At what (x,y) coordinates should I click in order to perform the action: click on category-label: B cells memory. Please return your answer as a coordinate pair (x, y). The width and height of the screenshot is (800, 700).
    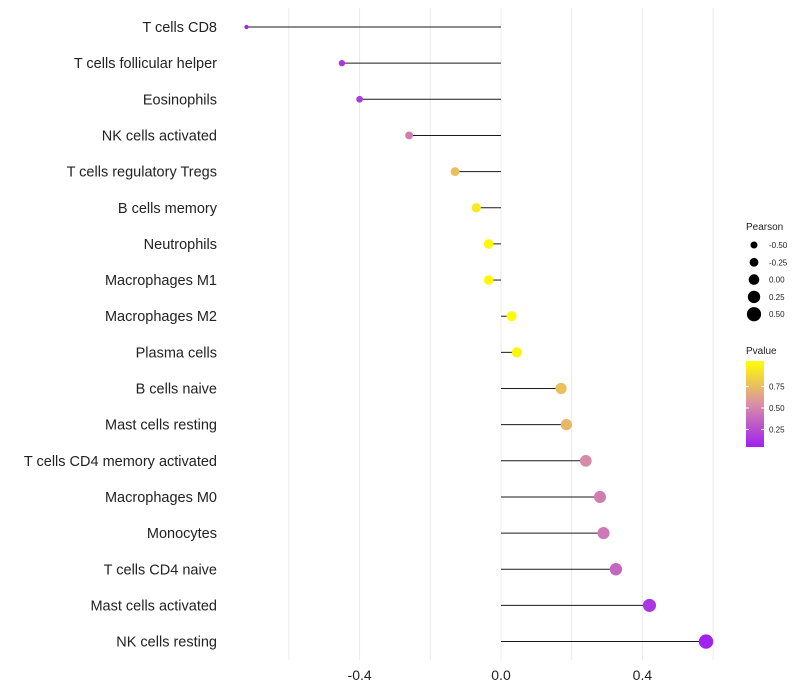
    Looking at the image, I should click on (168, 209).